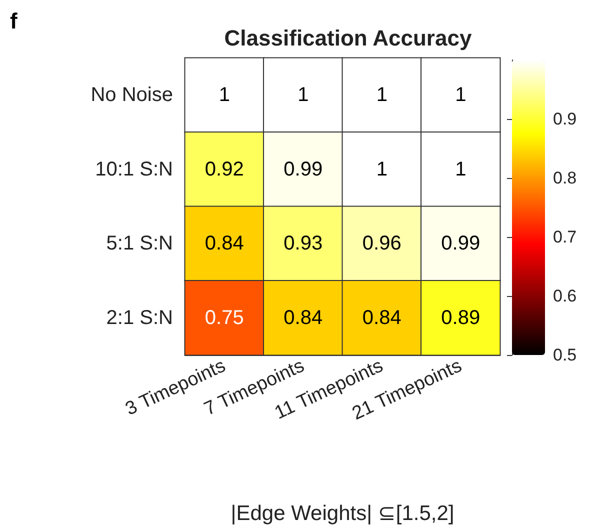 The height and width of the screenshot is (532, 595). I want to click on data-label: 0.89, so click(460, 317).